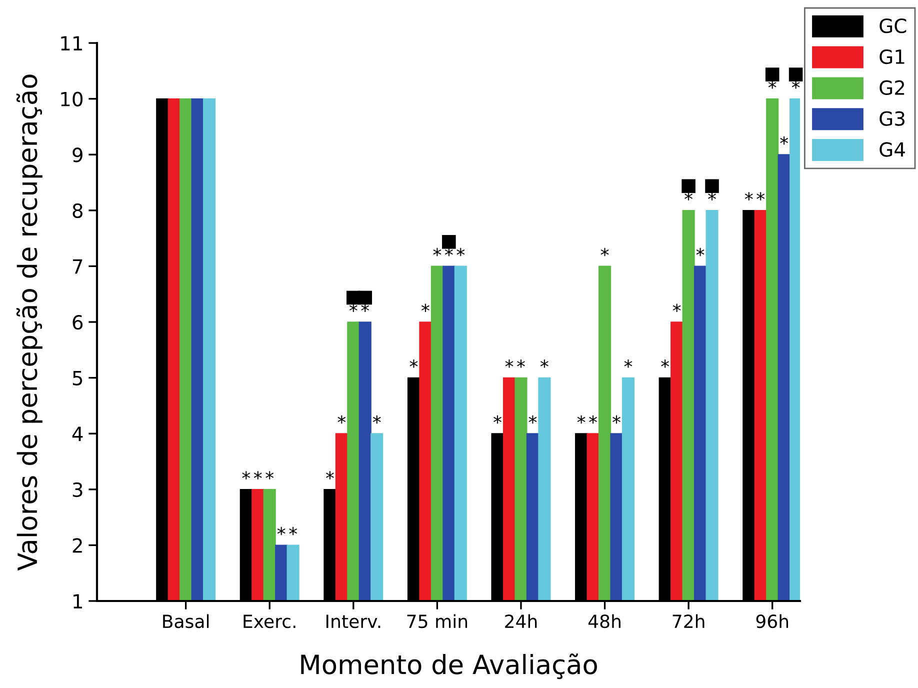  Describe the element at coordinates (72, 99) in the screenshot. I see `y-tick-label: 10` at that location.